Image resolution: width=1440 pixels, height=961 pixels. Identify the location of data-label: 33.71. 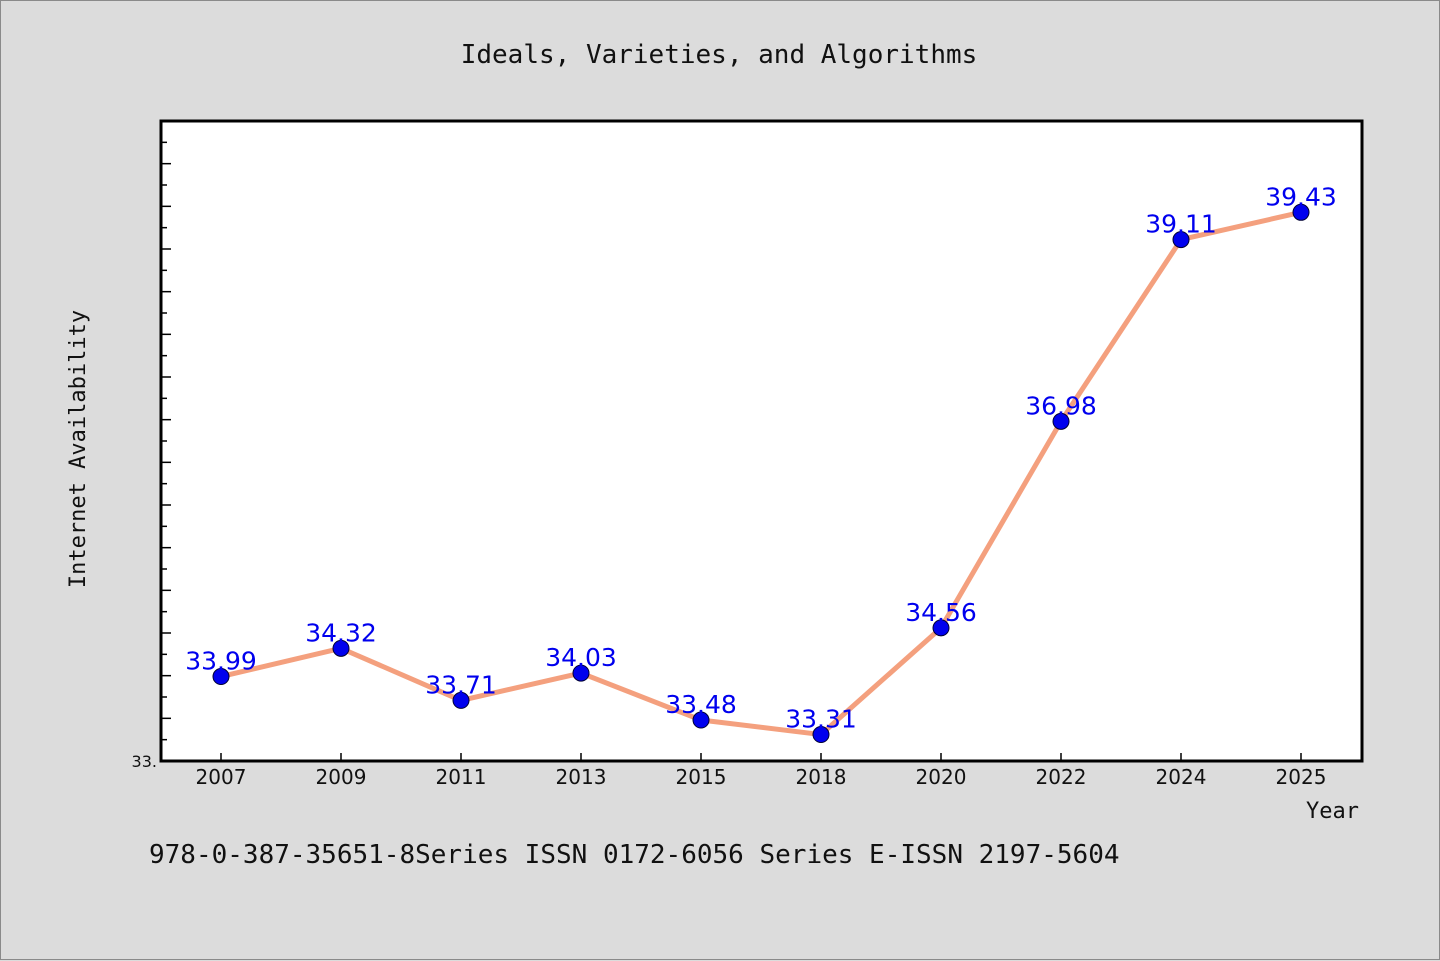
(461, 684).